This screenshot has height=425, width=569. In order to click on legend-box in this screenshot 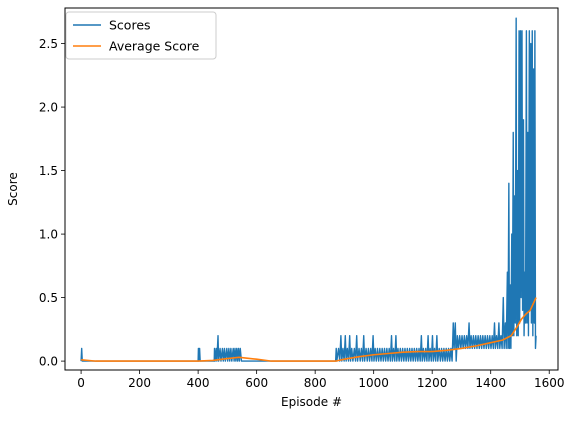, I will do `click(141, 35)`.